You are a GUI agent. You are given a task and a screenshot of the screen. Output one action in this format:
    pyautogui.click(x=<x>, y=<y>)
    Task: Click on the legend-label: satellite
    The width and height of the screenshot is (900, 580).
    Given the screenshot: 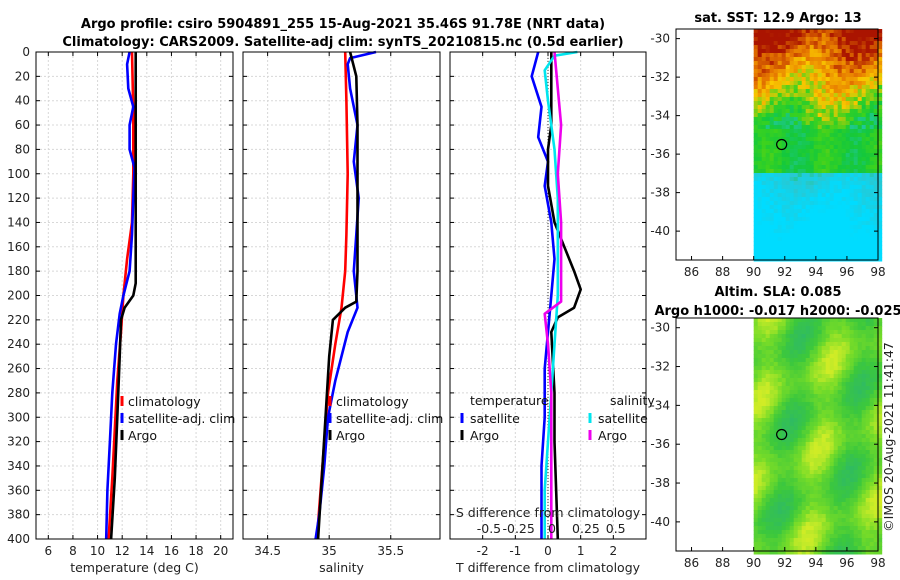 What is the action you would take?
    pyautogui.click(x=495, y=418)
    